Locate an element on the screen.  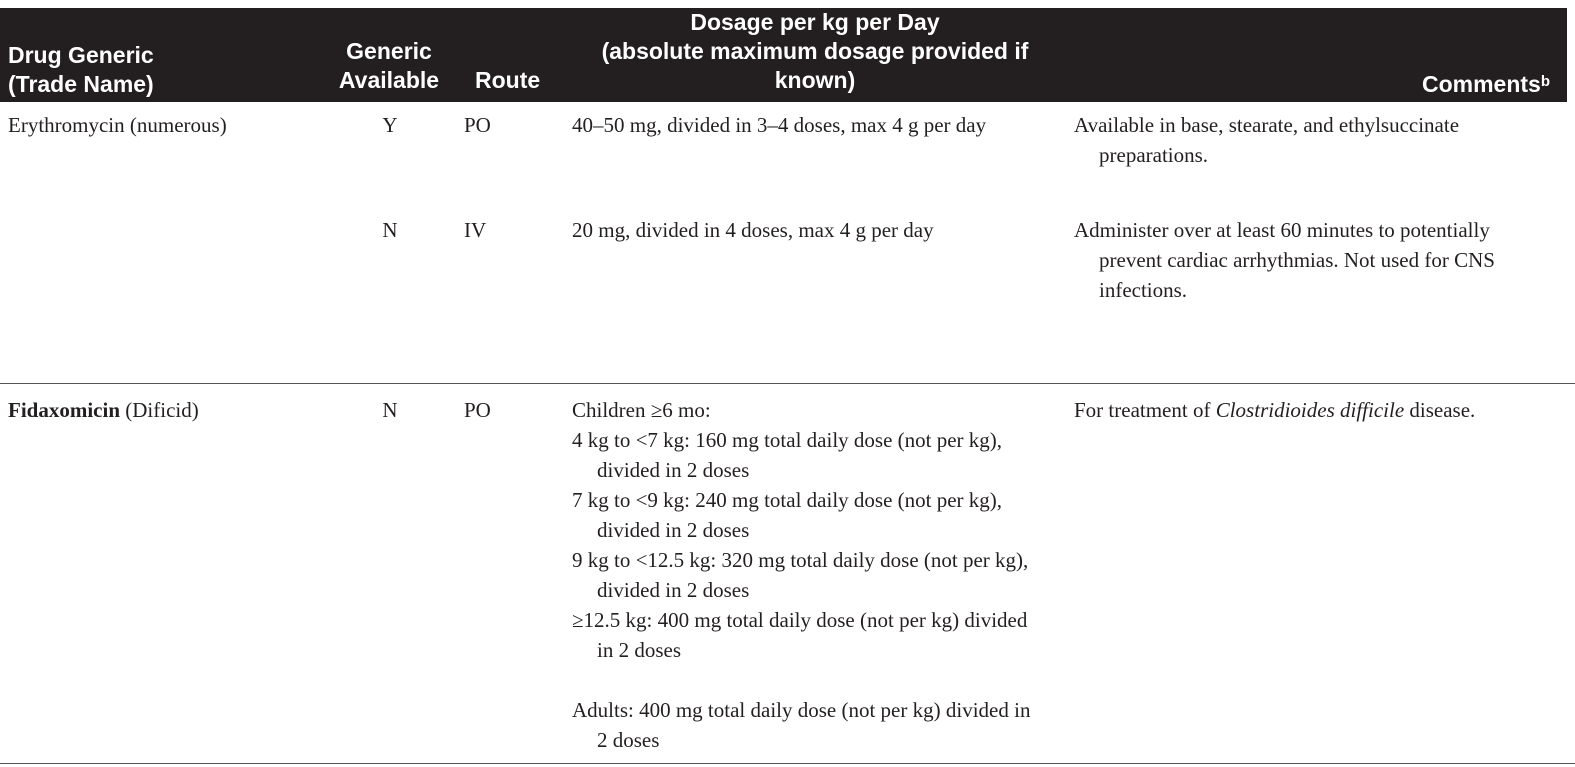
table-bottom-rule is located at coordinates (787, 763).